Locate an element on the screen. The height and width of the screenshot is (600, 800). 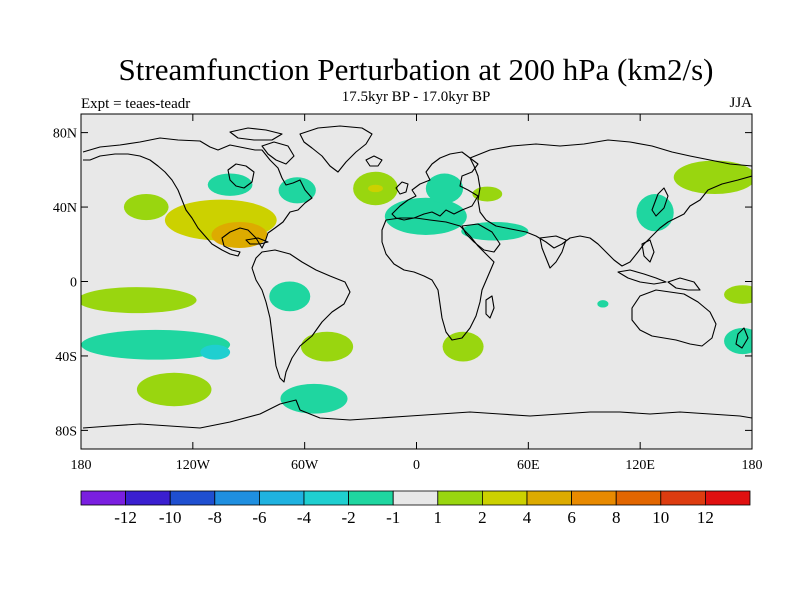
experiment-label: Expt = teaes-teadr is located at coordinates (136, 104).